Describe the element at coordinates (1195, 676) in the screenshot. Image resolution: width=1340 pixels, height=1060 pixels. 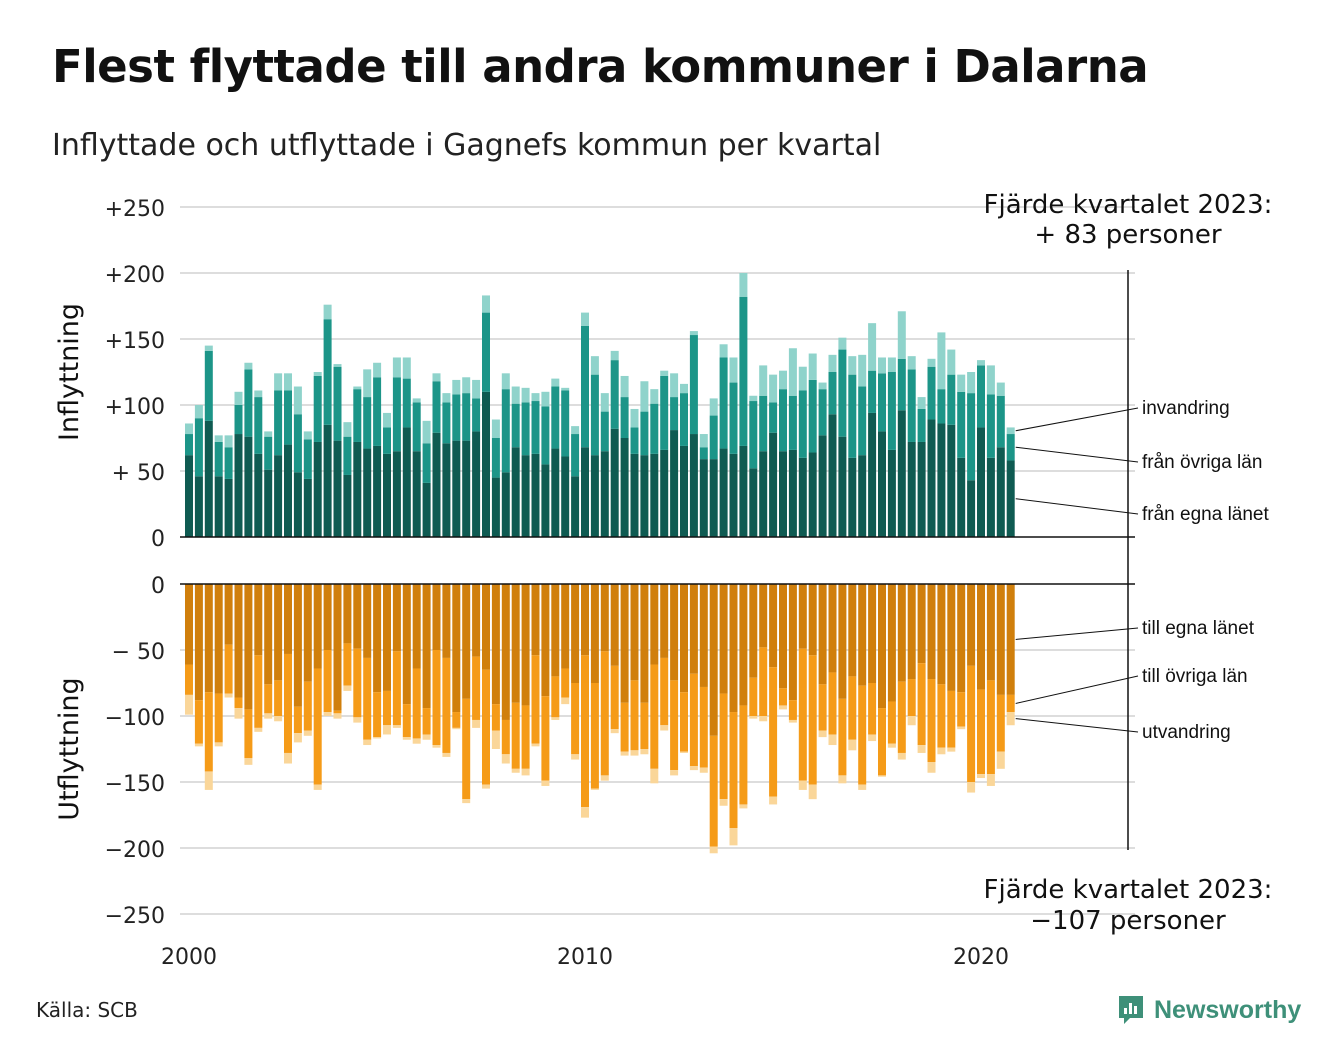
I see `series-label: till övriga län` at that location.